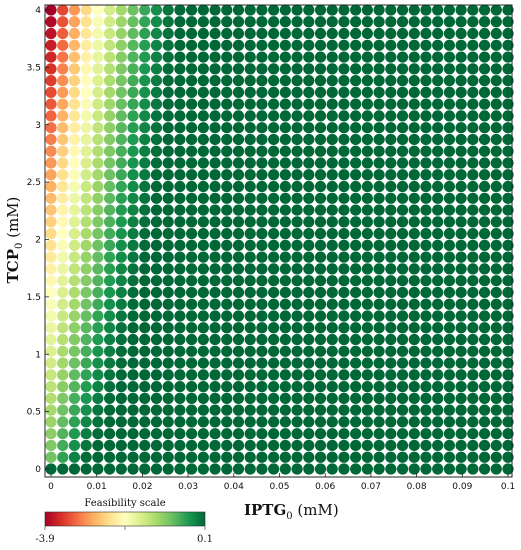 This screenshot has height=550, width=521. I want to click on y-axis-title: TCP0 (mM), so click(14, 240).